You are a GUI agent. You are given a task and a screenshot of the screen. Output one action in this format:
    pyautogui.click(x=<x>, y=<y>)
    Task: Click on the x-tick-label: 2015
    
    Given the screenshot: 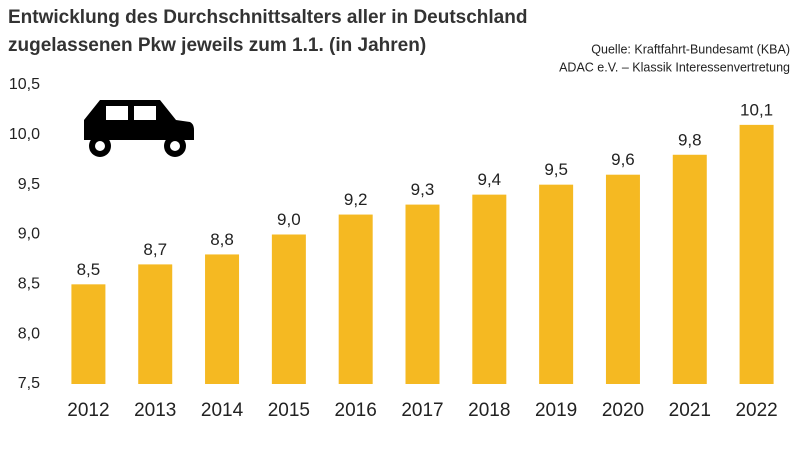 What is the action you would take?
    pyautogui.click(x=289, y=410)
    